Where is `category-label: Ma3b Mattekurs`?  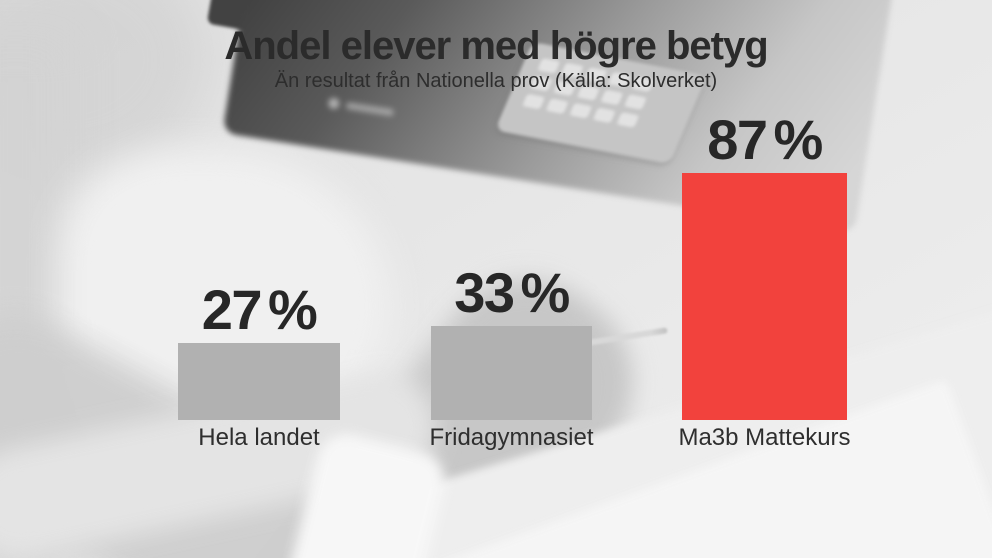 category-label: Ma3b Mattekurs is located at coordinates (764, 437).